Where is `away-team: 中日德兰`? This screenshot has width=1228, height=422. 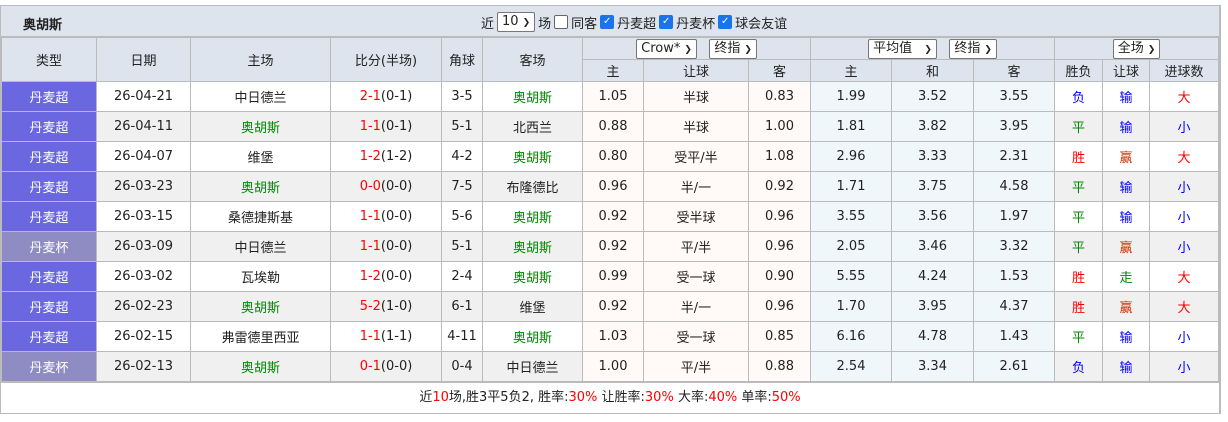
away-team: 中日德兰 is located at coordinates (532, 366).